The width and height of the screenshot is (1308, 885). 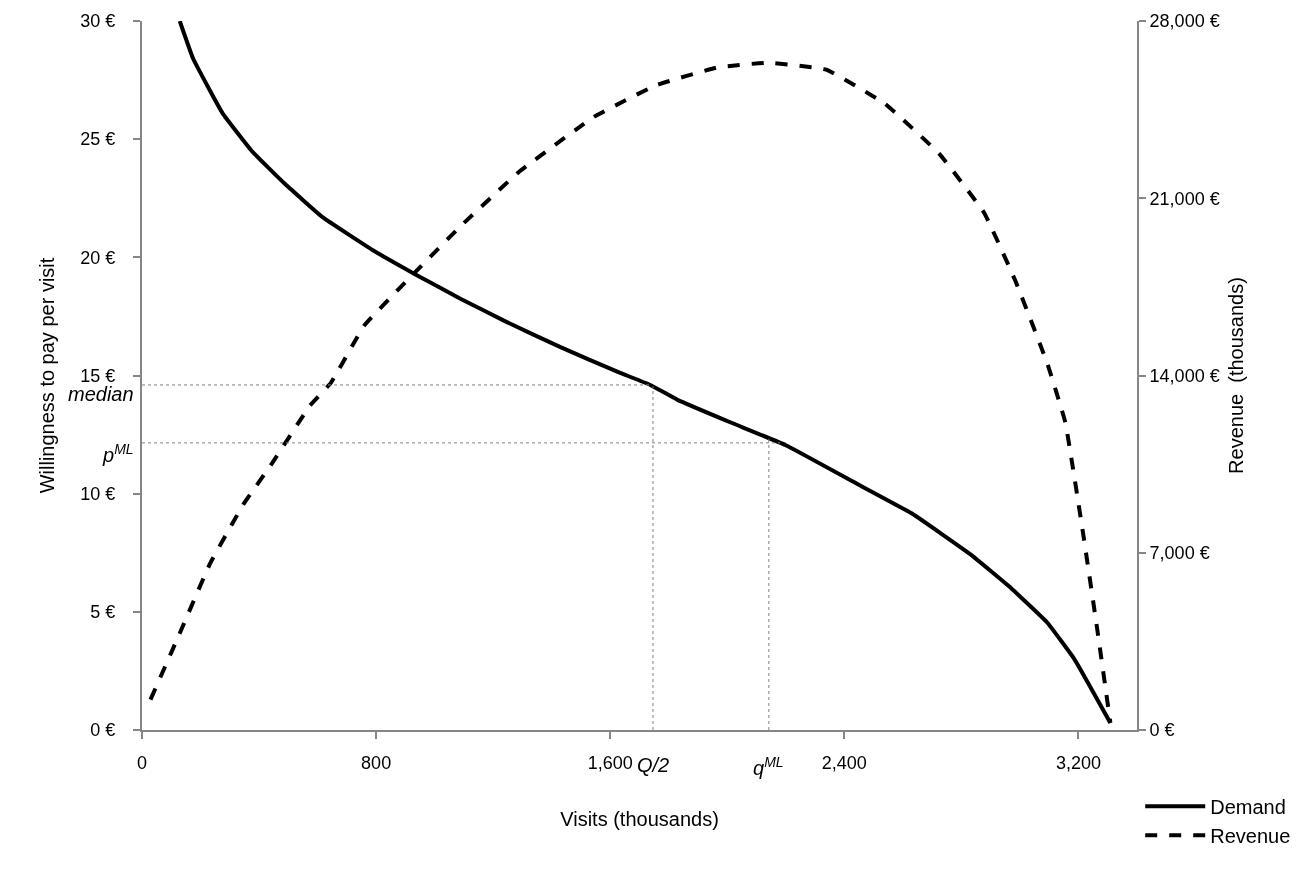 What do you see at coordinates (376, 762) in the screenshot?
I see `x-tick-label: 800` at bounding box center [376, 762].